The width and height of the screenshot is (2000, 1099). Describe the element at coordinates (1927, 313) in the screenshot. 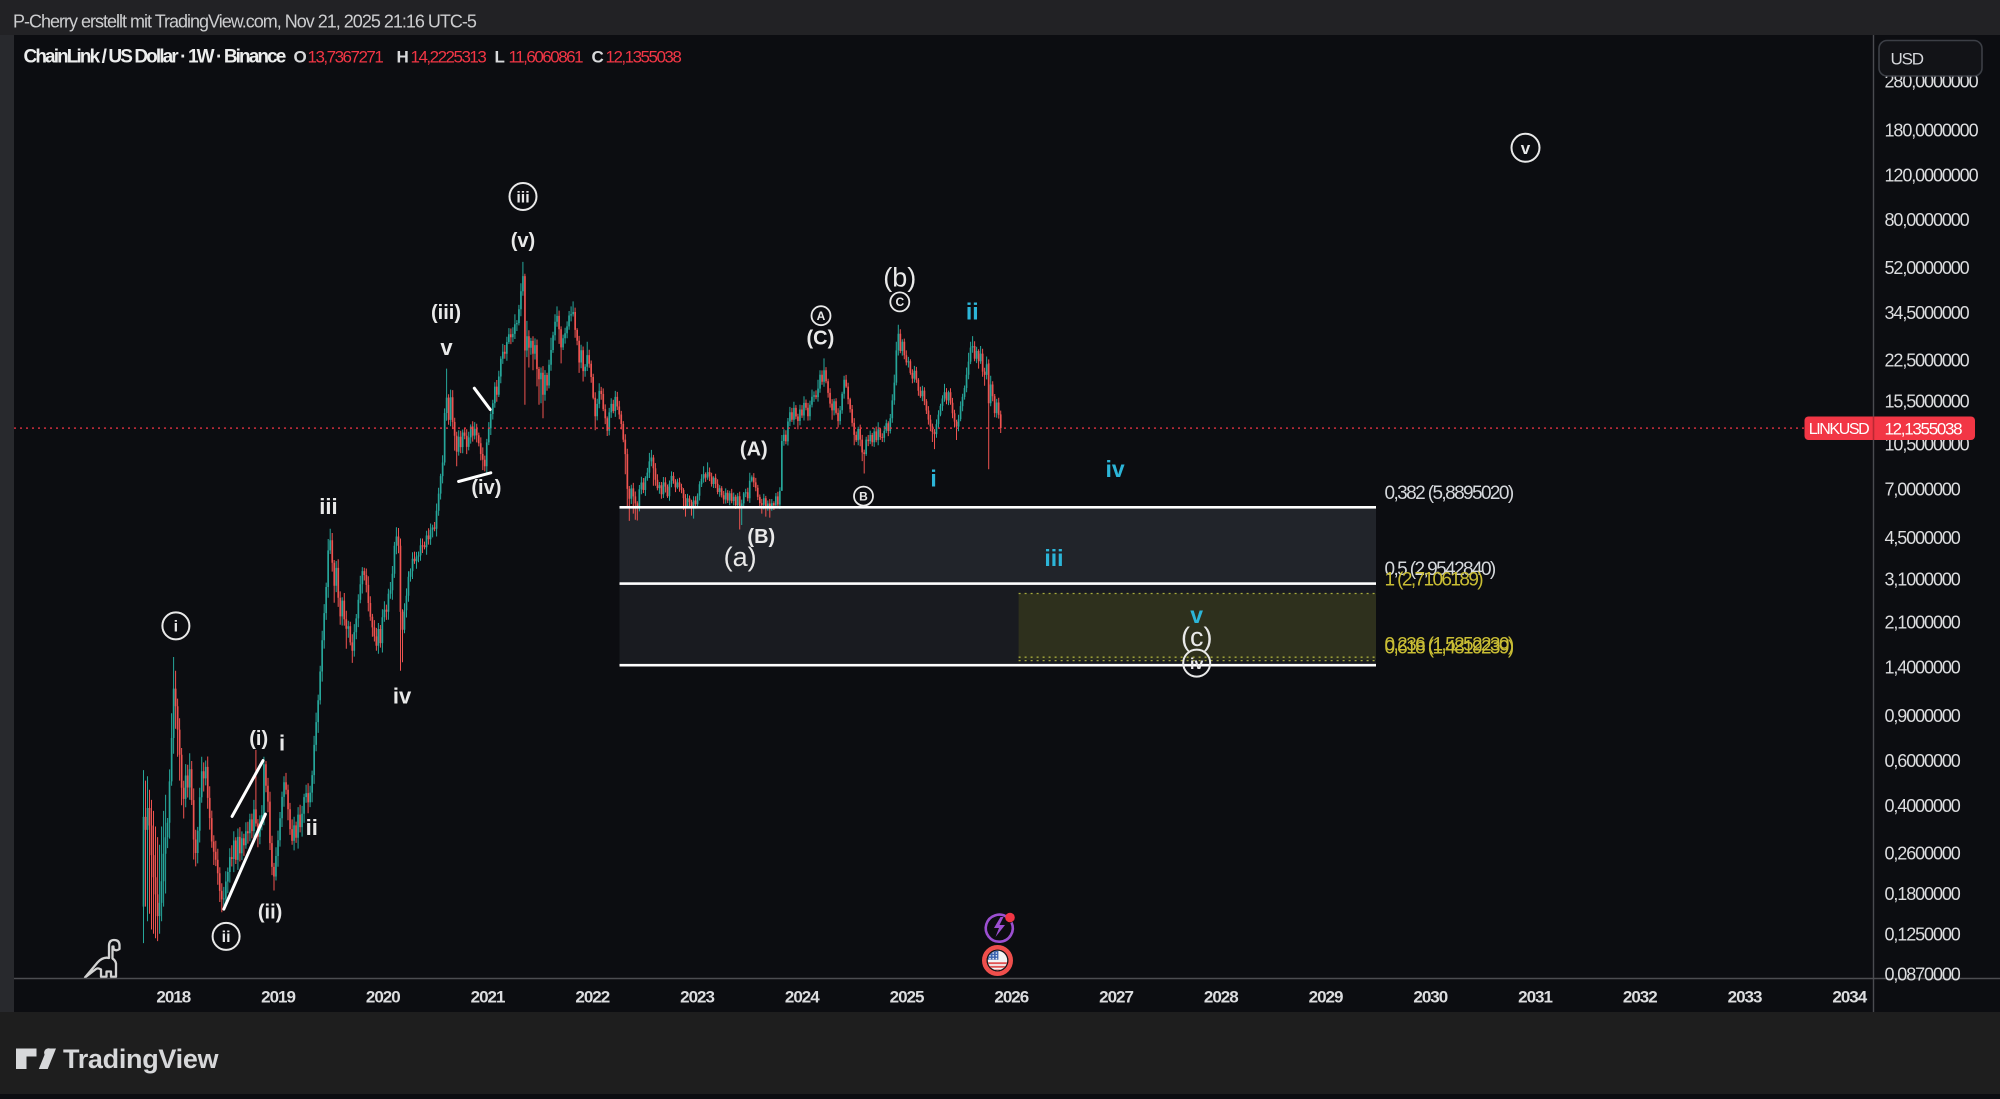

I see `svg-text: 34,5000000` at that location.